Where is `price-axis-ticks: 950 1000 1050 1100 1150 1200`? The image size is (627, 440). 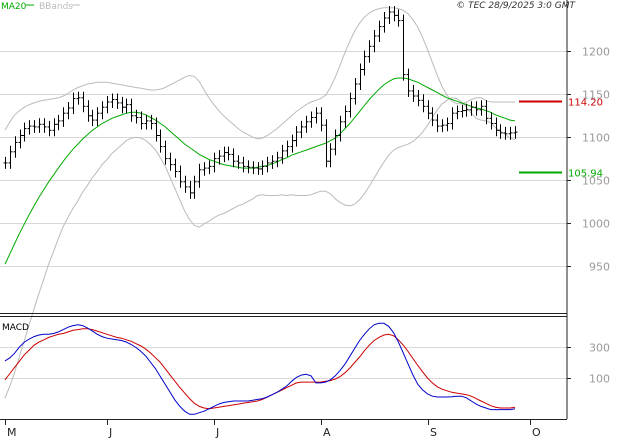 price-axis-ticks: 950 1000 1050 1100 1150 1200 is located at coordinates (588, 160).